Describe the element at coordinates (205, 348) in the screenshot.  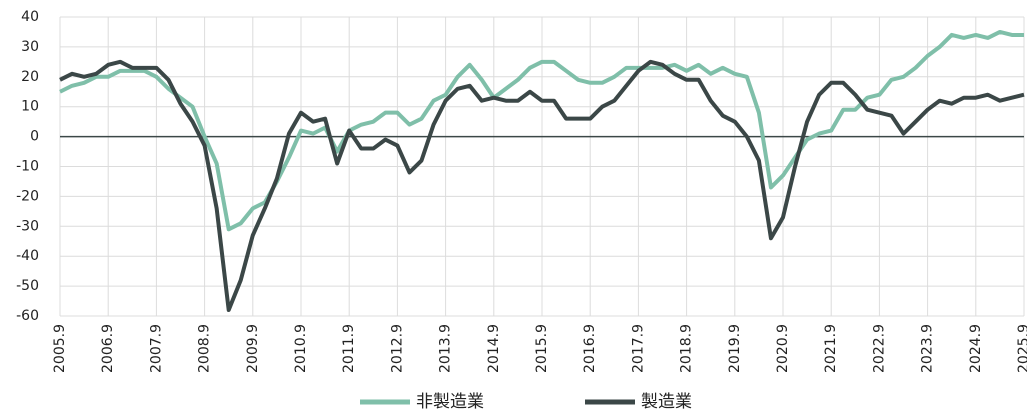
I see `x-tick-label: 2008.9` at that location.